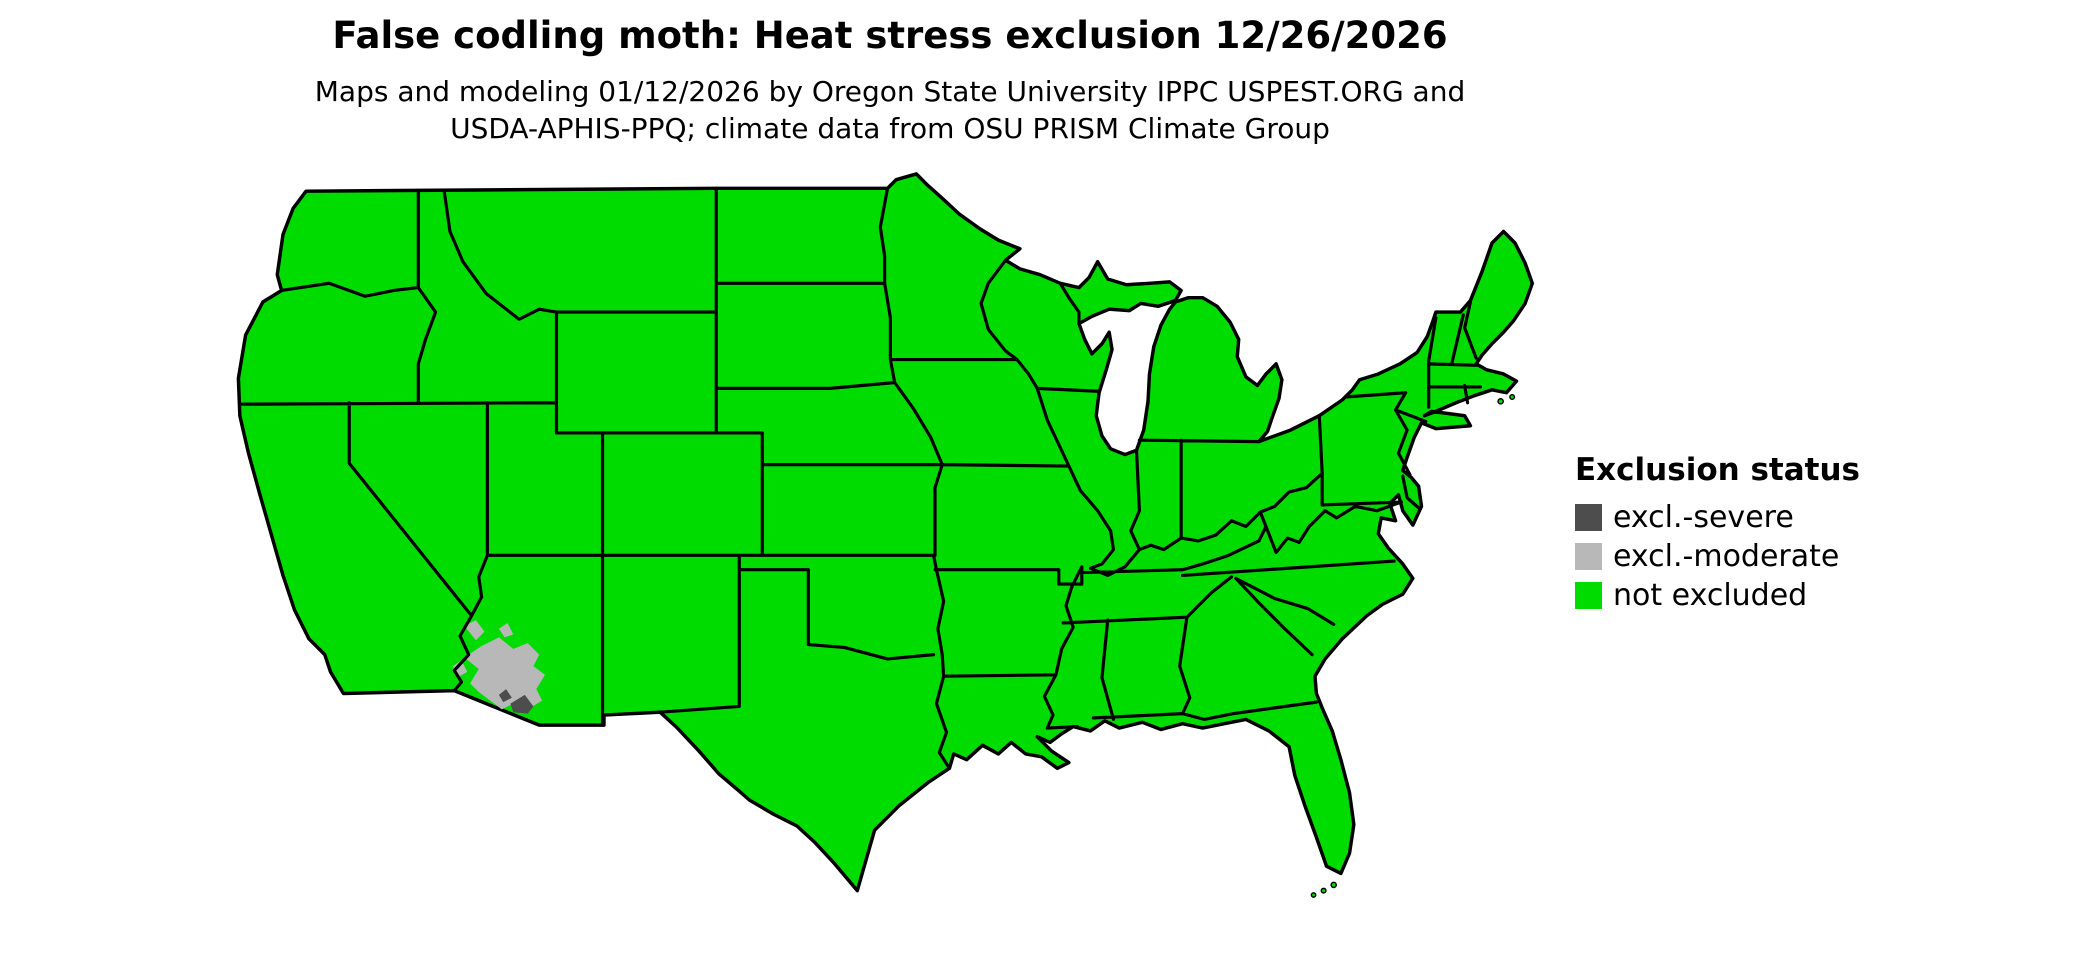  What do you see at coordinates (1588, 595) in the screenshot?
I see `not-excluded-swatch` at bounding box center [1588, 595].